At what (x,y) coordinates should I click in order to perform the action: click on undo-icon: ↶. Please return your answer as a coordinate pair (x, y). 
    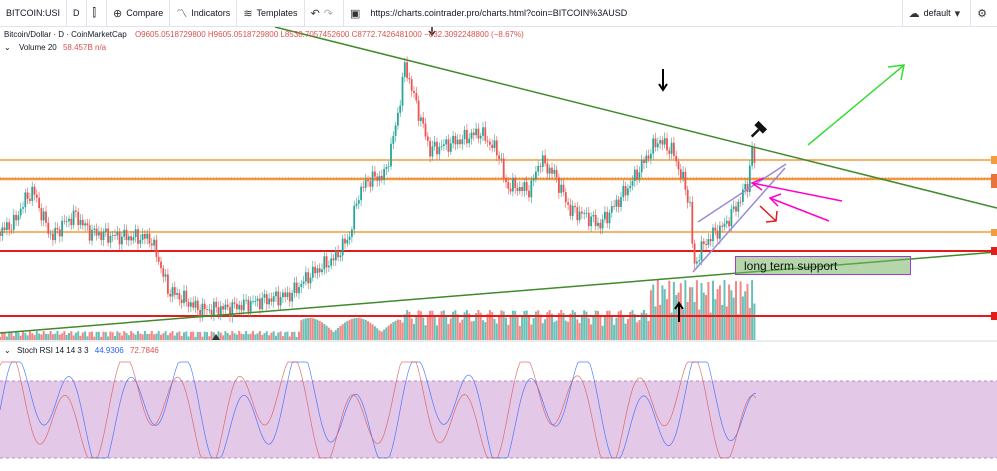
    Looking at the image, I should click on (315, 13).